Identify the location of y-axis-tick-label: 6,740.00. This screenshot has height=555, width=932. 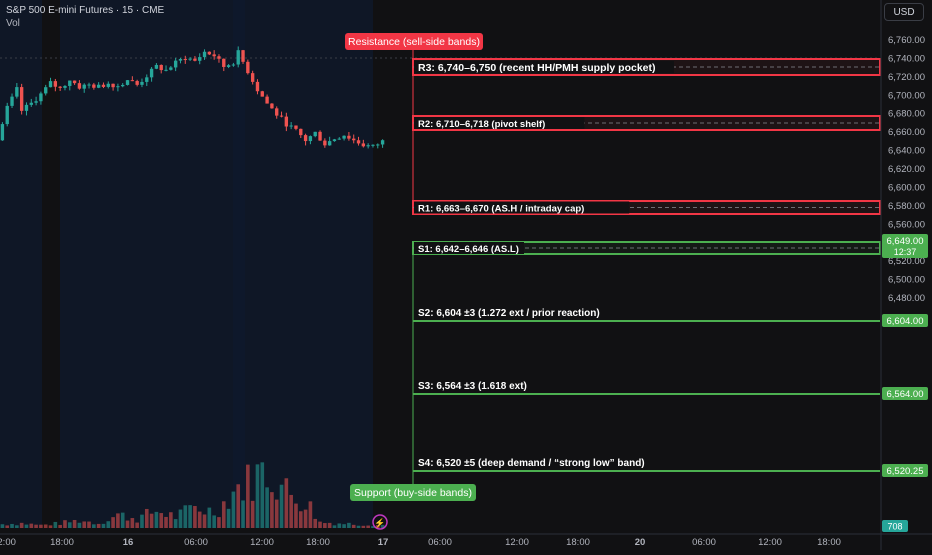
(906, 58).